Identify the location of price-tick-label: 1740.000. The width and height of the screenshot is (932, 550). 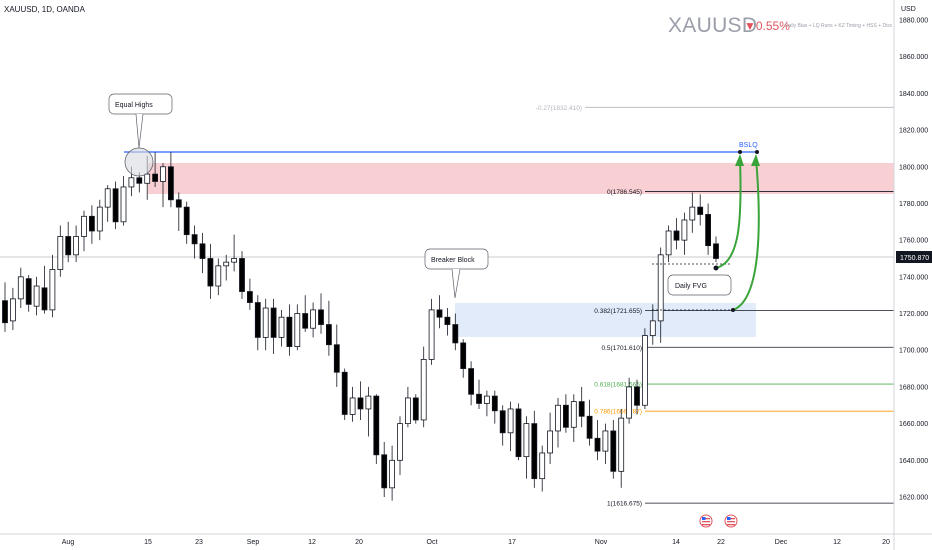
(913, 277).